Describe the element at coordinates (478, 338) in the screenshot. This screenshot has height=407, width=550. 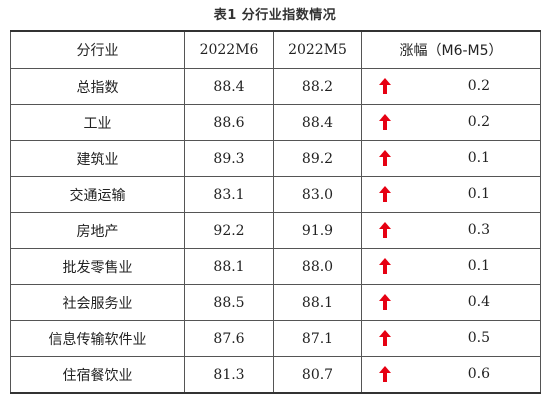
I see `change-value: 0.5` at that location.